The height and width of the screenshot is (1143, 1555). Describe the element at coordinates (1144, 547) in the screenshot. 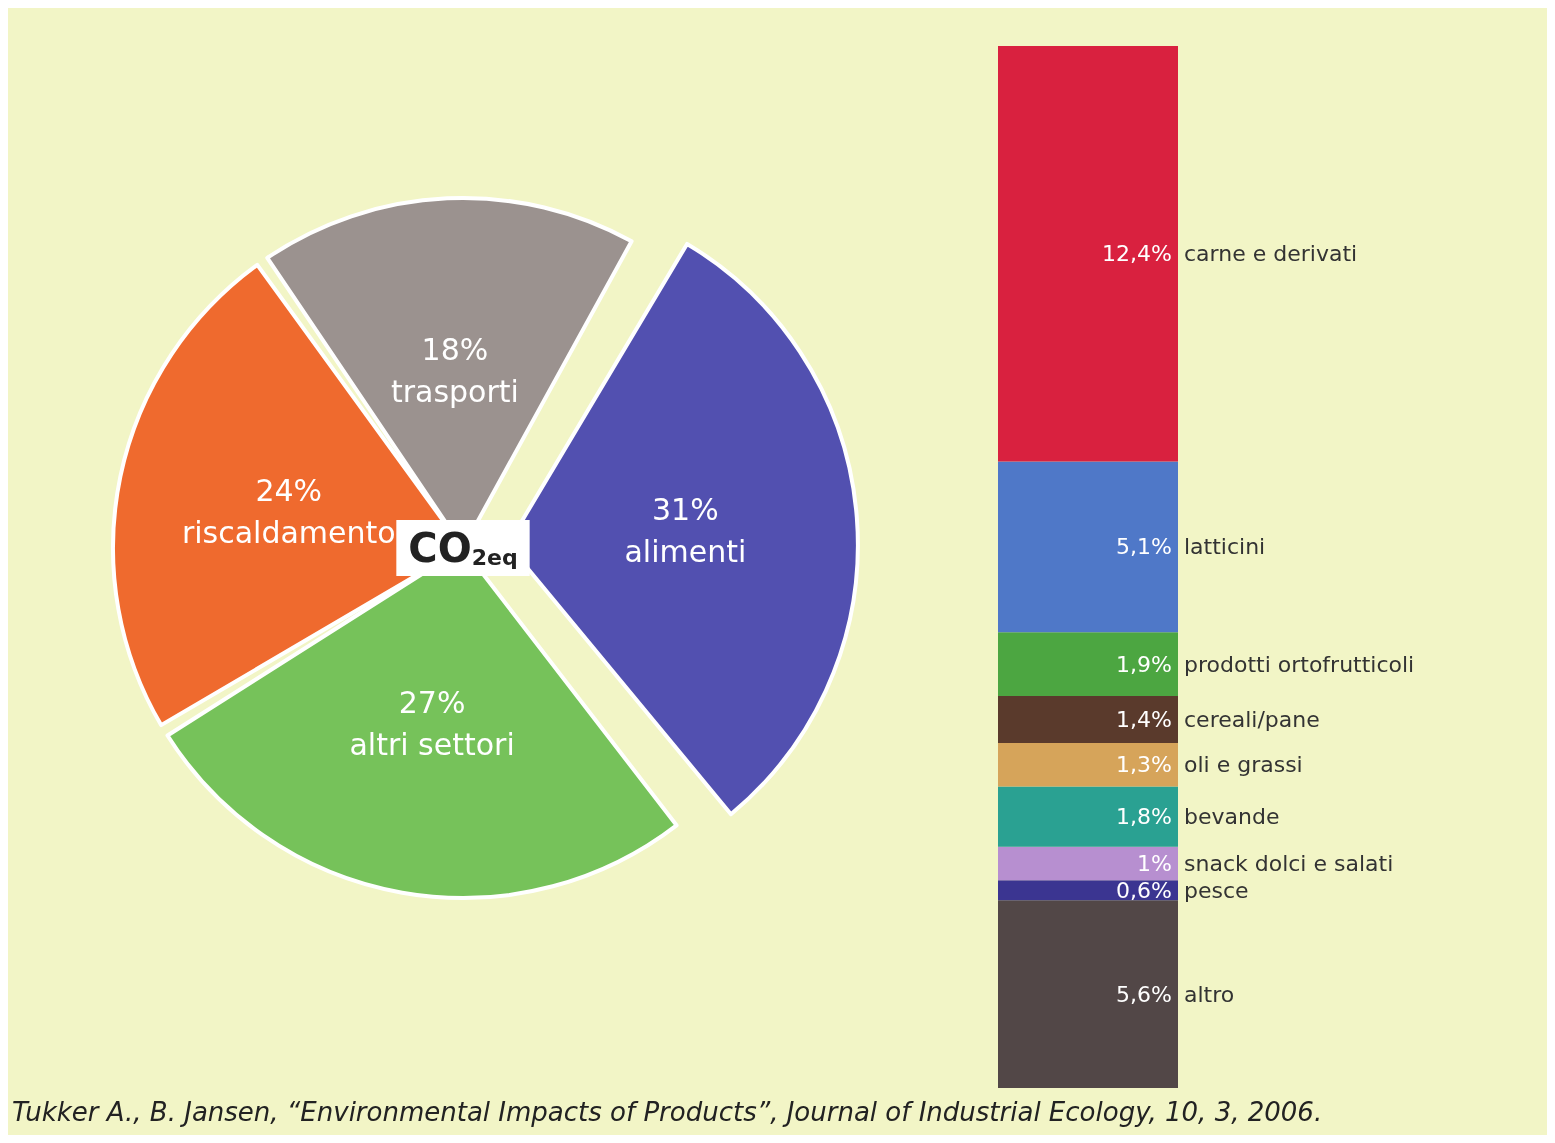

I see `data-label: 5,1%` at that location.